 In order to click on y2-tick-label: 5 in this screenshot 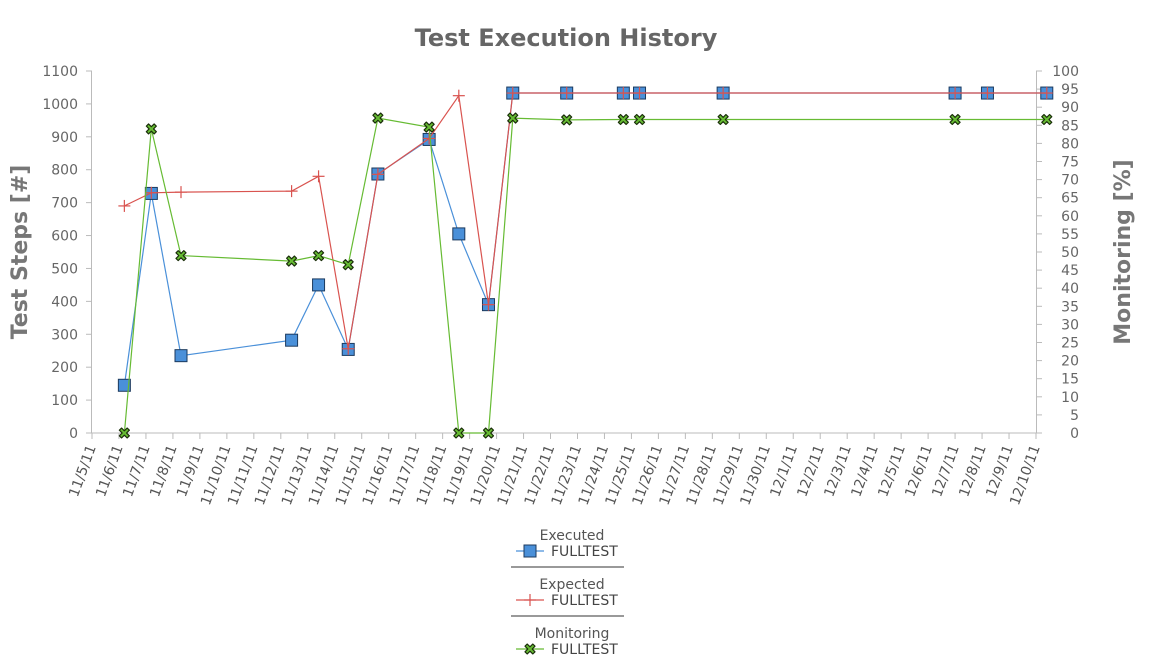, I will do `click(1074, 416)`.